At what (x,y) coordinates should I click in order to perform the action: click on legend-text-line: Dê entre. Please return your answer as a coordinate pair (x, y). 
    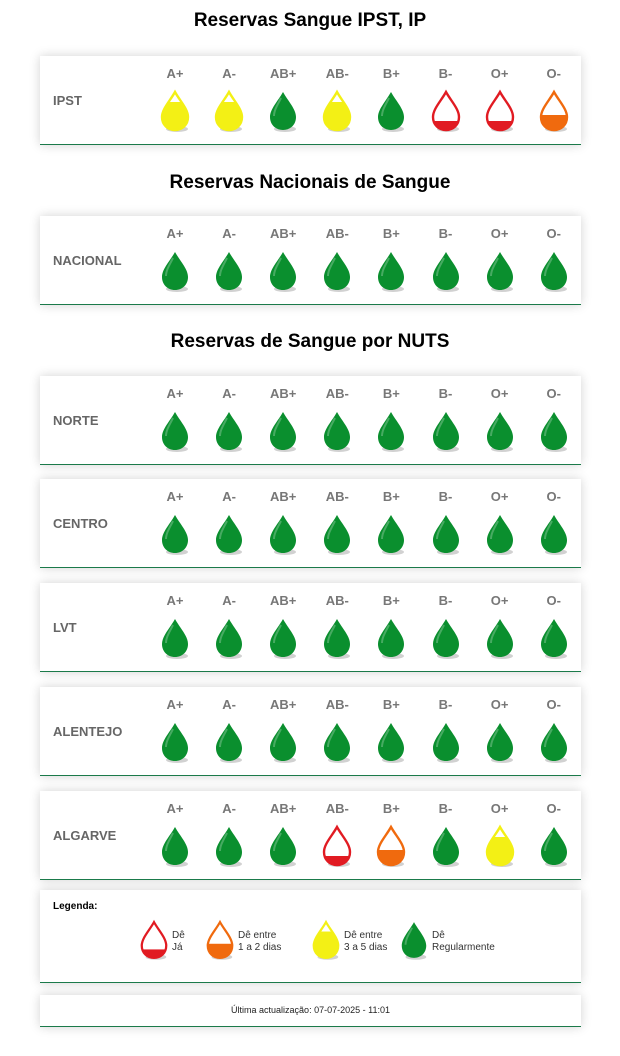
    Looking at the image, I should click on (363, 935).